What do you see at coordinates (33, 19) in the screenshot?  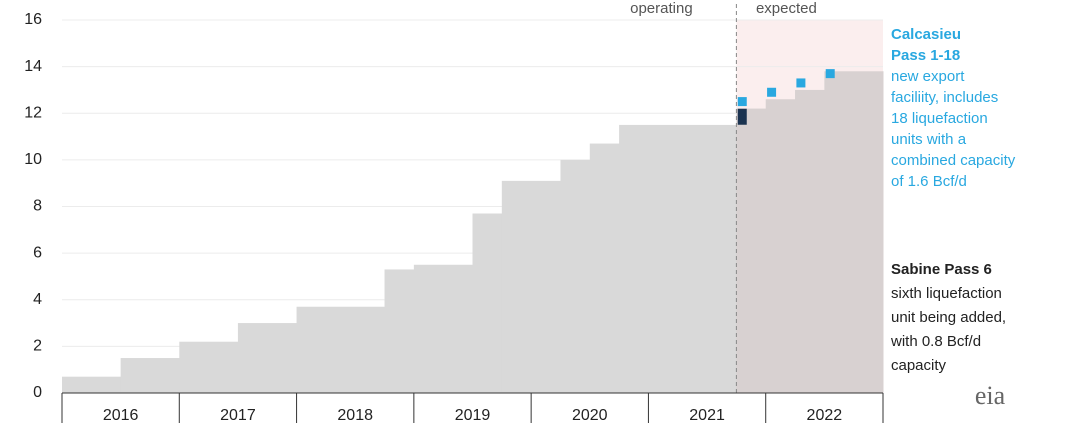 I see `y-tick-label: 16` at bounding box center [33, 19].